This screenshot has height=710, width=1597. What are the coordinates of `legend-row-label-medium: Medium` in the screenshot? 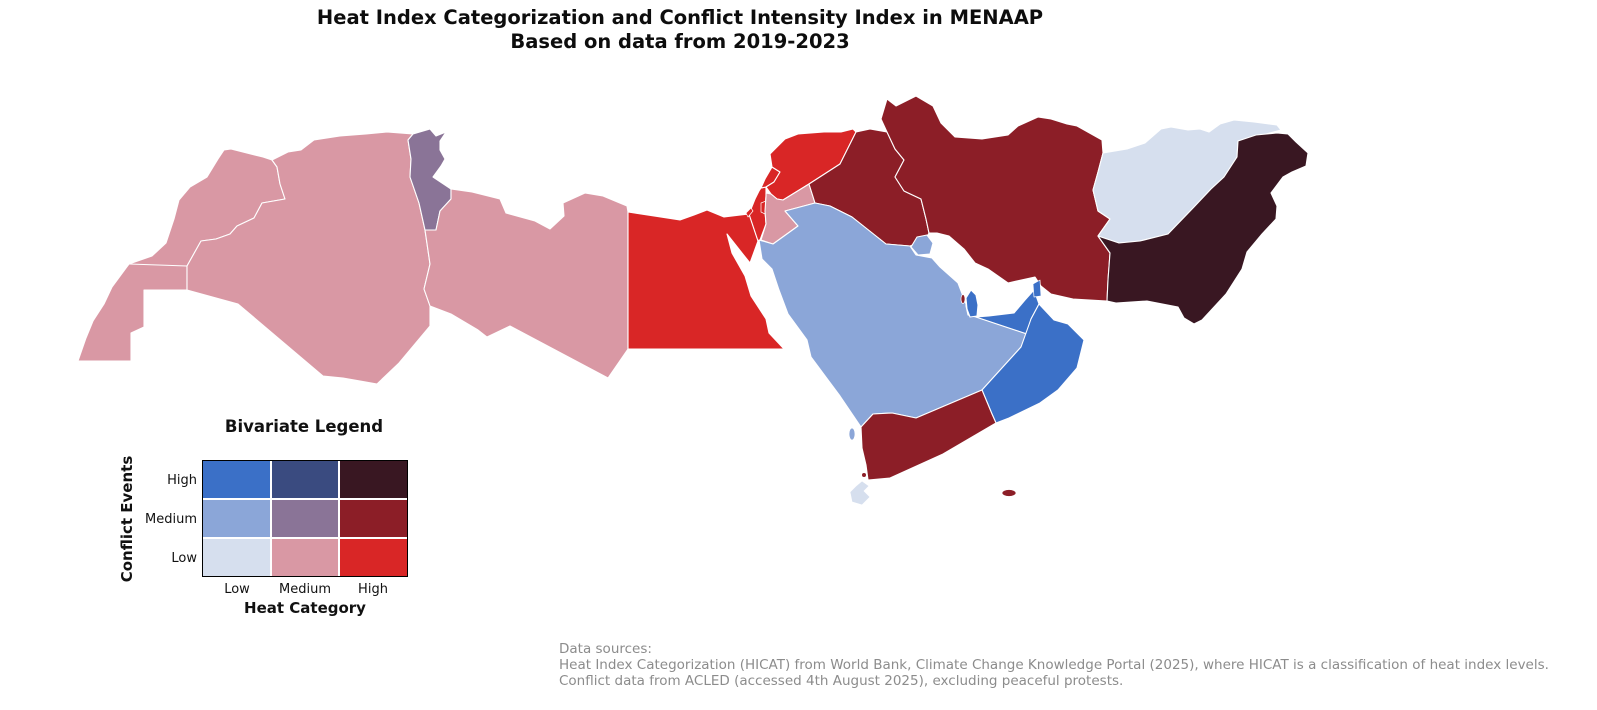 It's located at (171, 519).